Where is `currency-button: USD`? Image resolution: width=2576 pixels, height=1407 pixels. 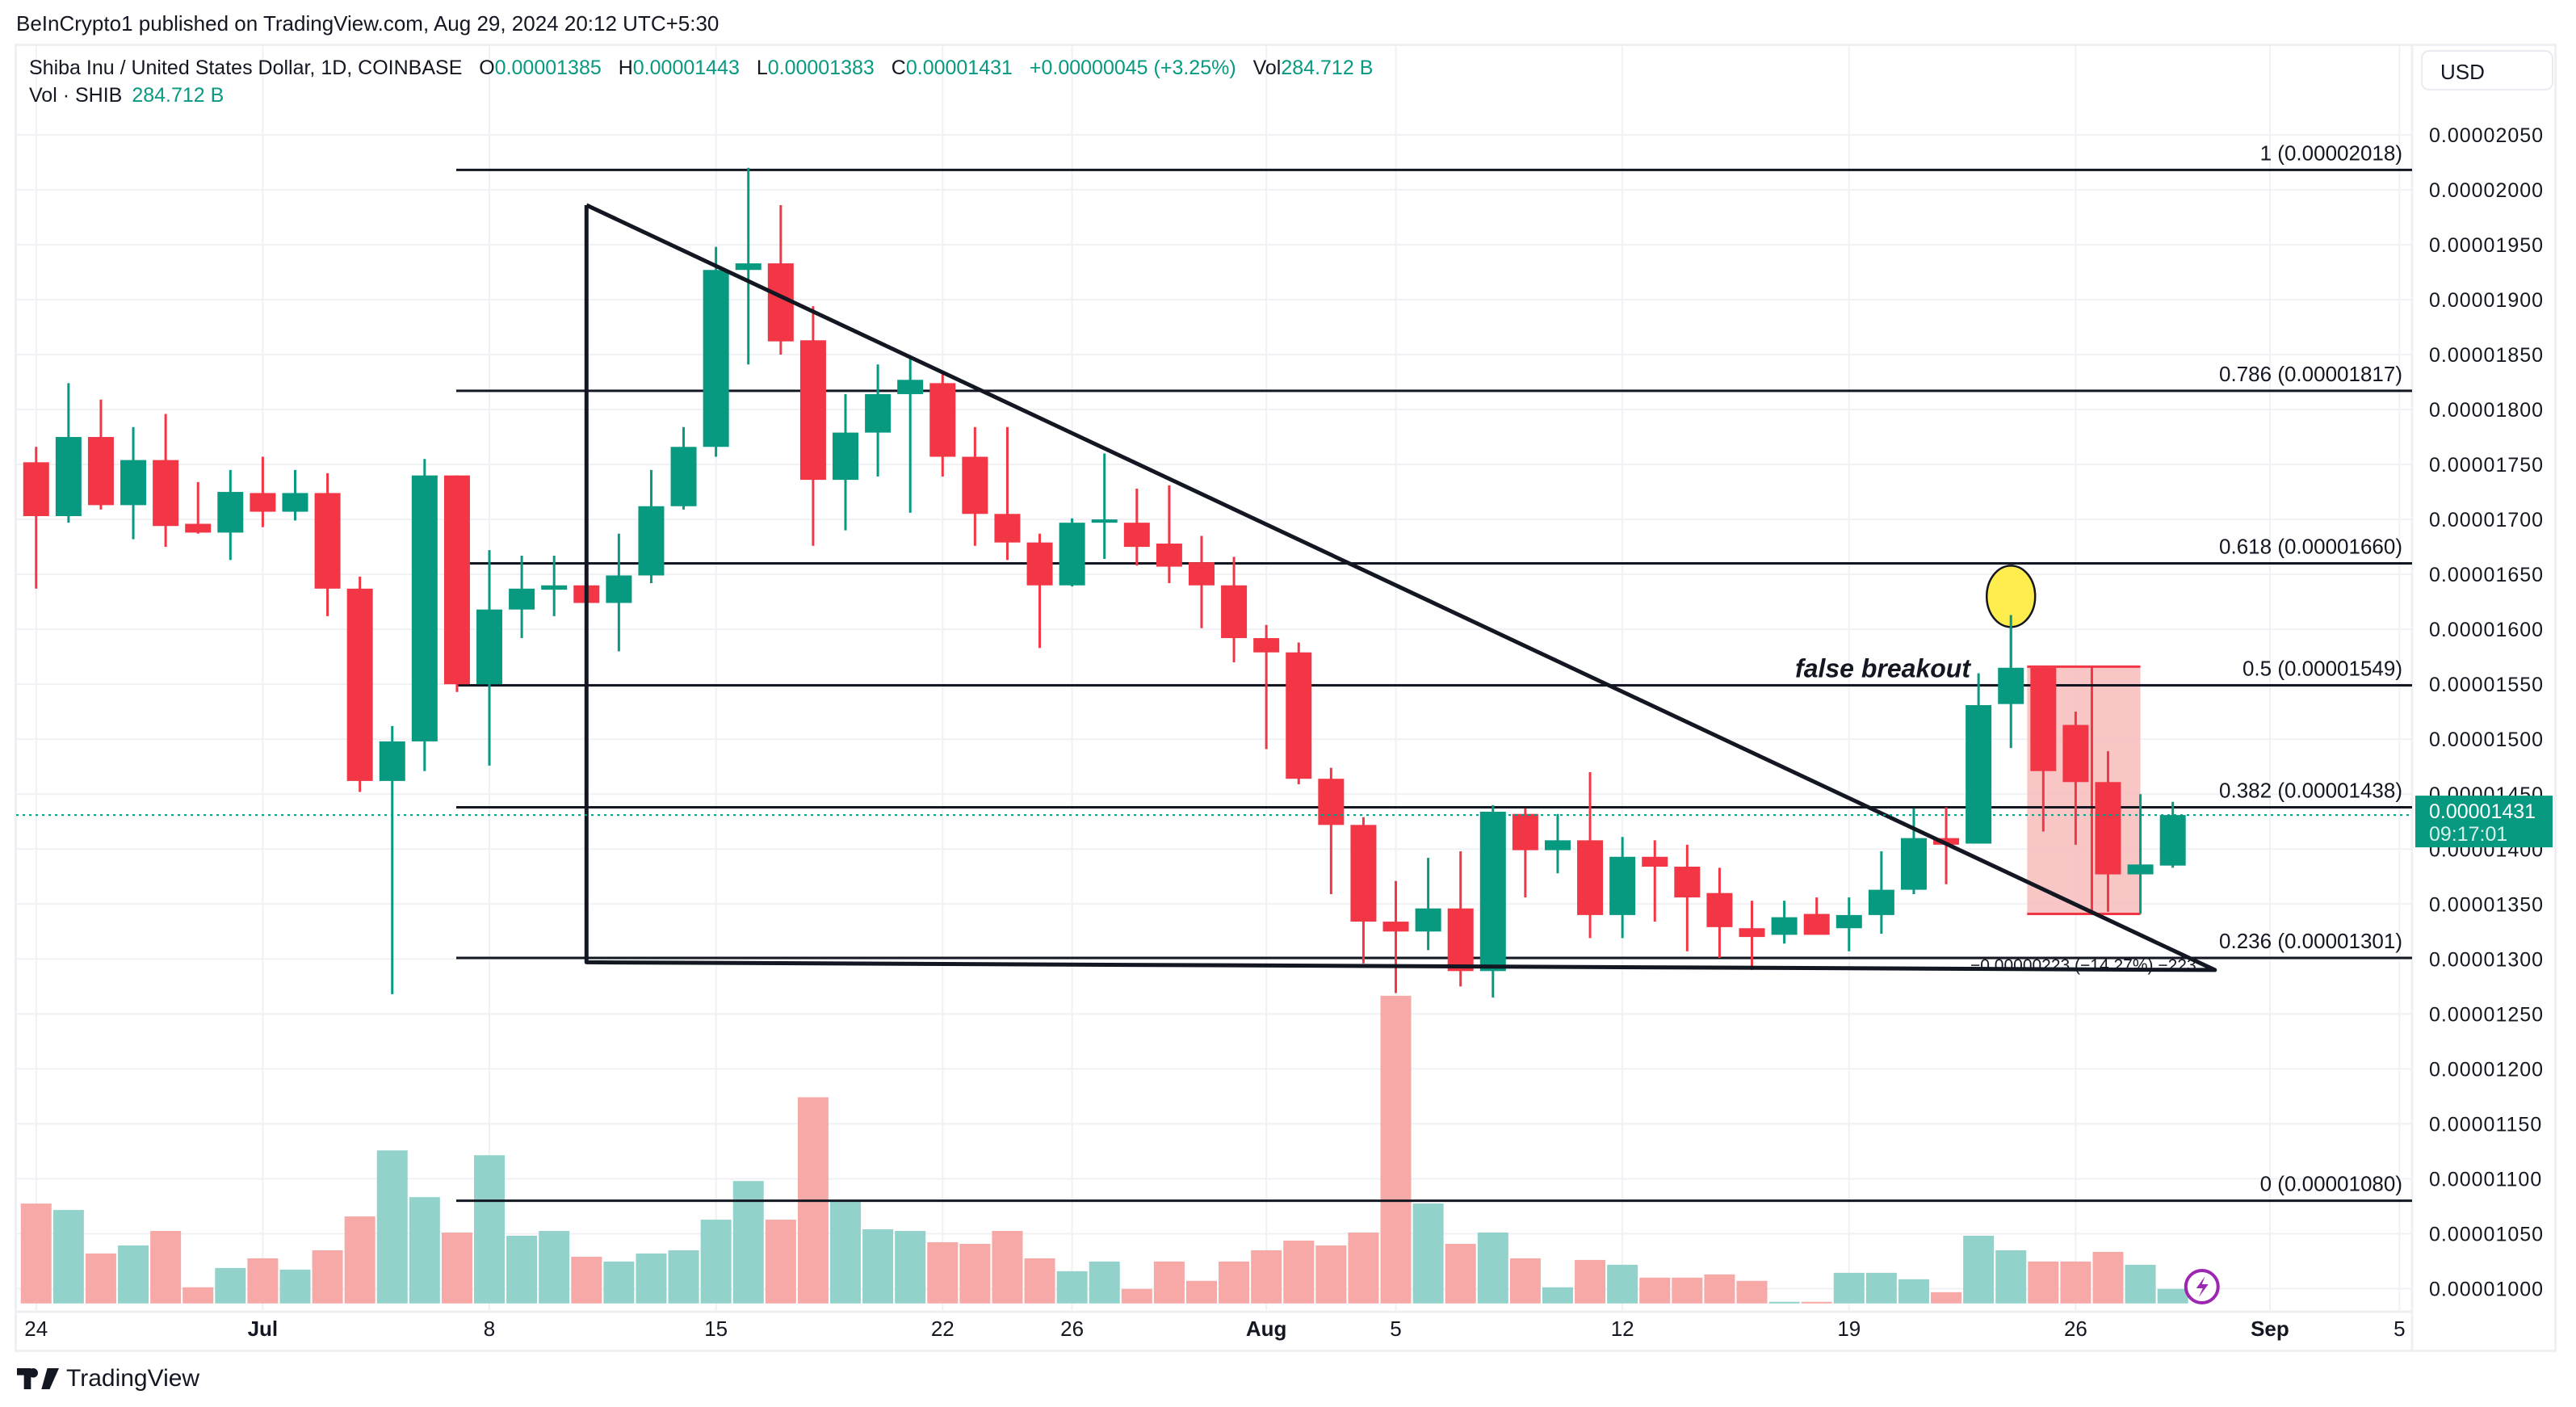
currency-button: USD is located at coordinates (2487, 70).